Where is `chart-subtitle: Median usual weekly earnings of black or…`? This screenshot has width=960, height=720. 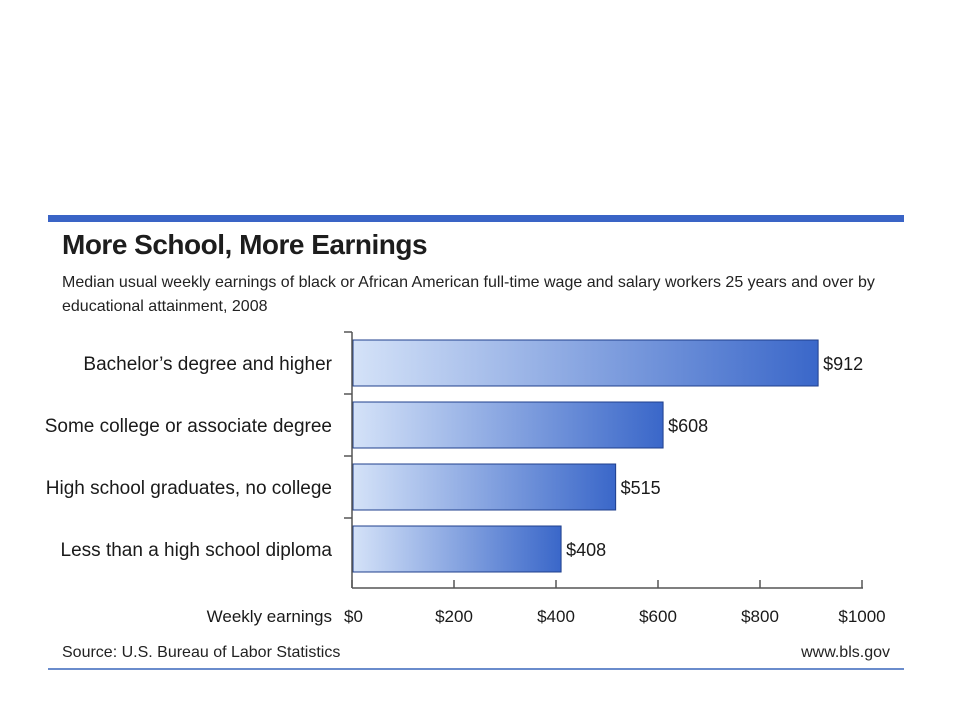
chart-subtitle: Median usual weekly earnings of black or… is located at coordinates (468, 294).